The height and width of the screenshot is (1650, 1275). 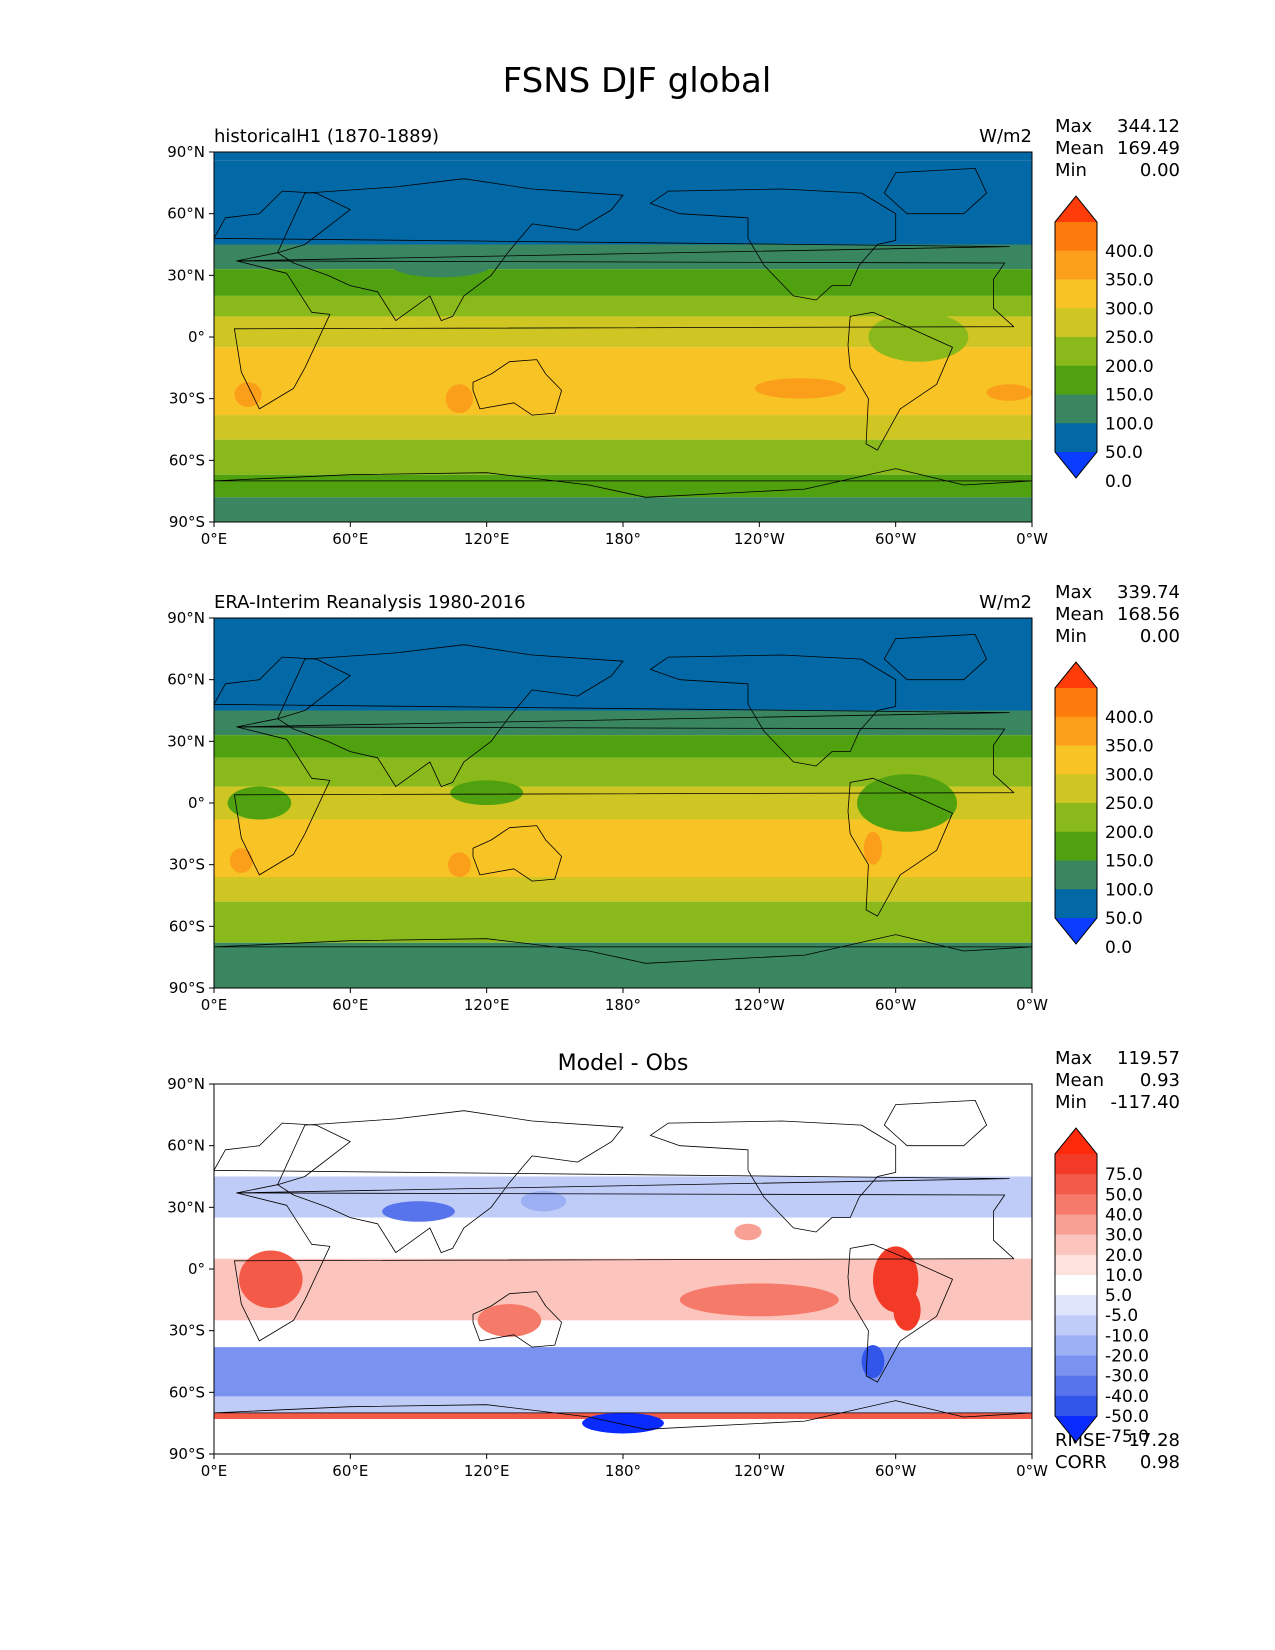 I want to click on colorbar-tick-label: 100.0, so click(x=1129, y=890).